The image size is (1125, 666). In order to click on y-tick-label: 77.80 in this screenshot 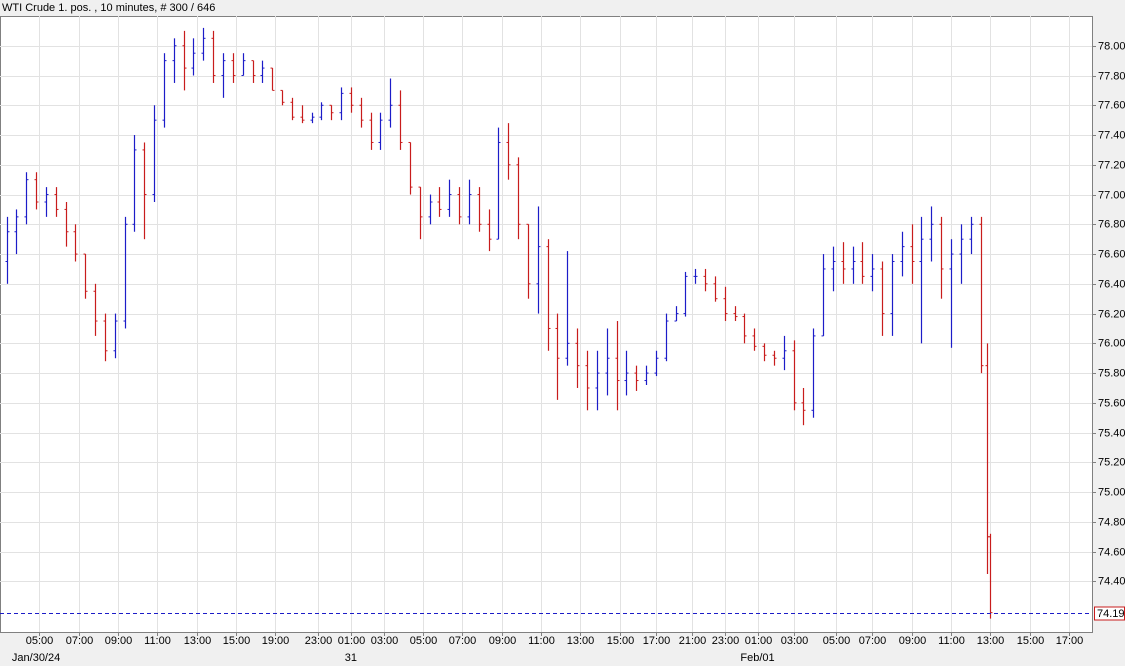, I will do `click(1111, 76)`.